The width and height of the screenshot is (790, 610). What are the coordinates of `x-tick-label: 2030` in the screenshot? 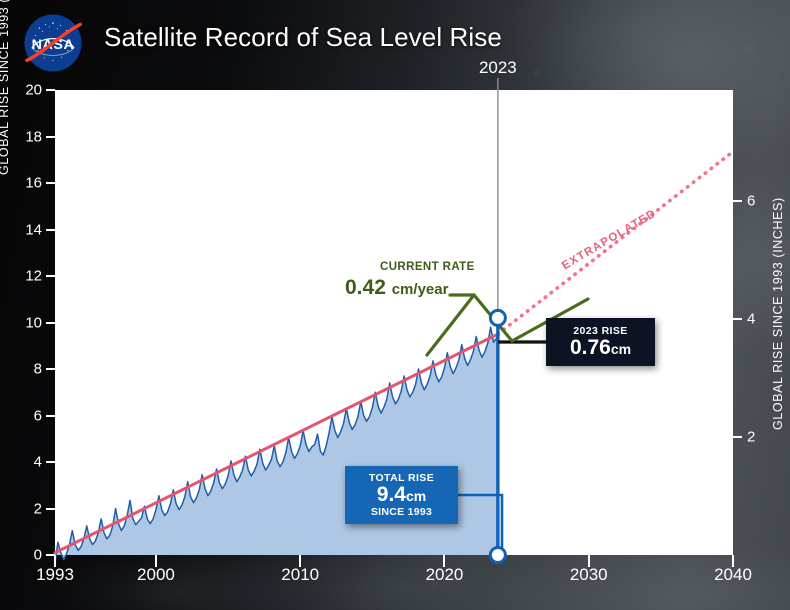 It's located at (588, 574).